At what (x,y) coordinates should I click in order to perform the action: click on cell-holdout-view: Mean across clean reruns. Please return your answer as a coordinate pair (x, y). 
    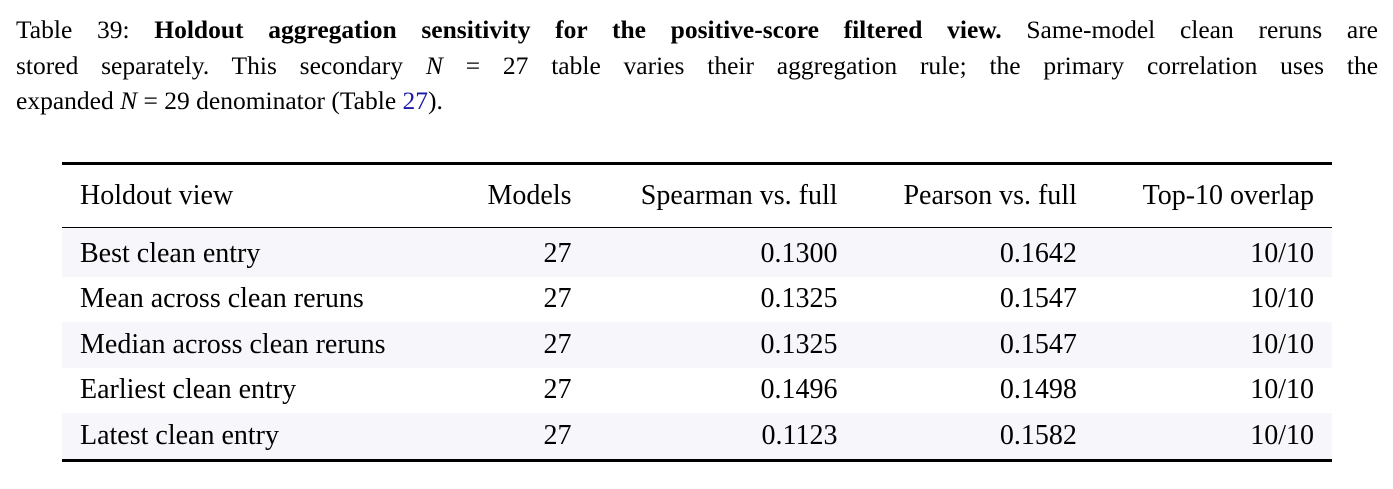
    Looking at the image, I should click on (222, 299).